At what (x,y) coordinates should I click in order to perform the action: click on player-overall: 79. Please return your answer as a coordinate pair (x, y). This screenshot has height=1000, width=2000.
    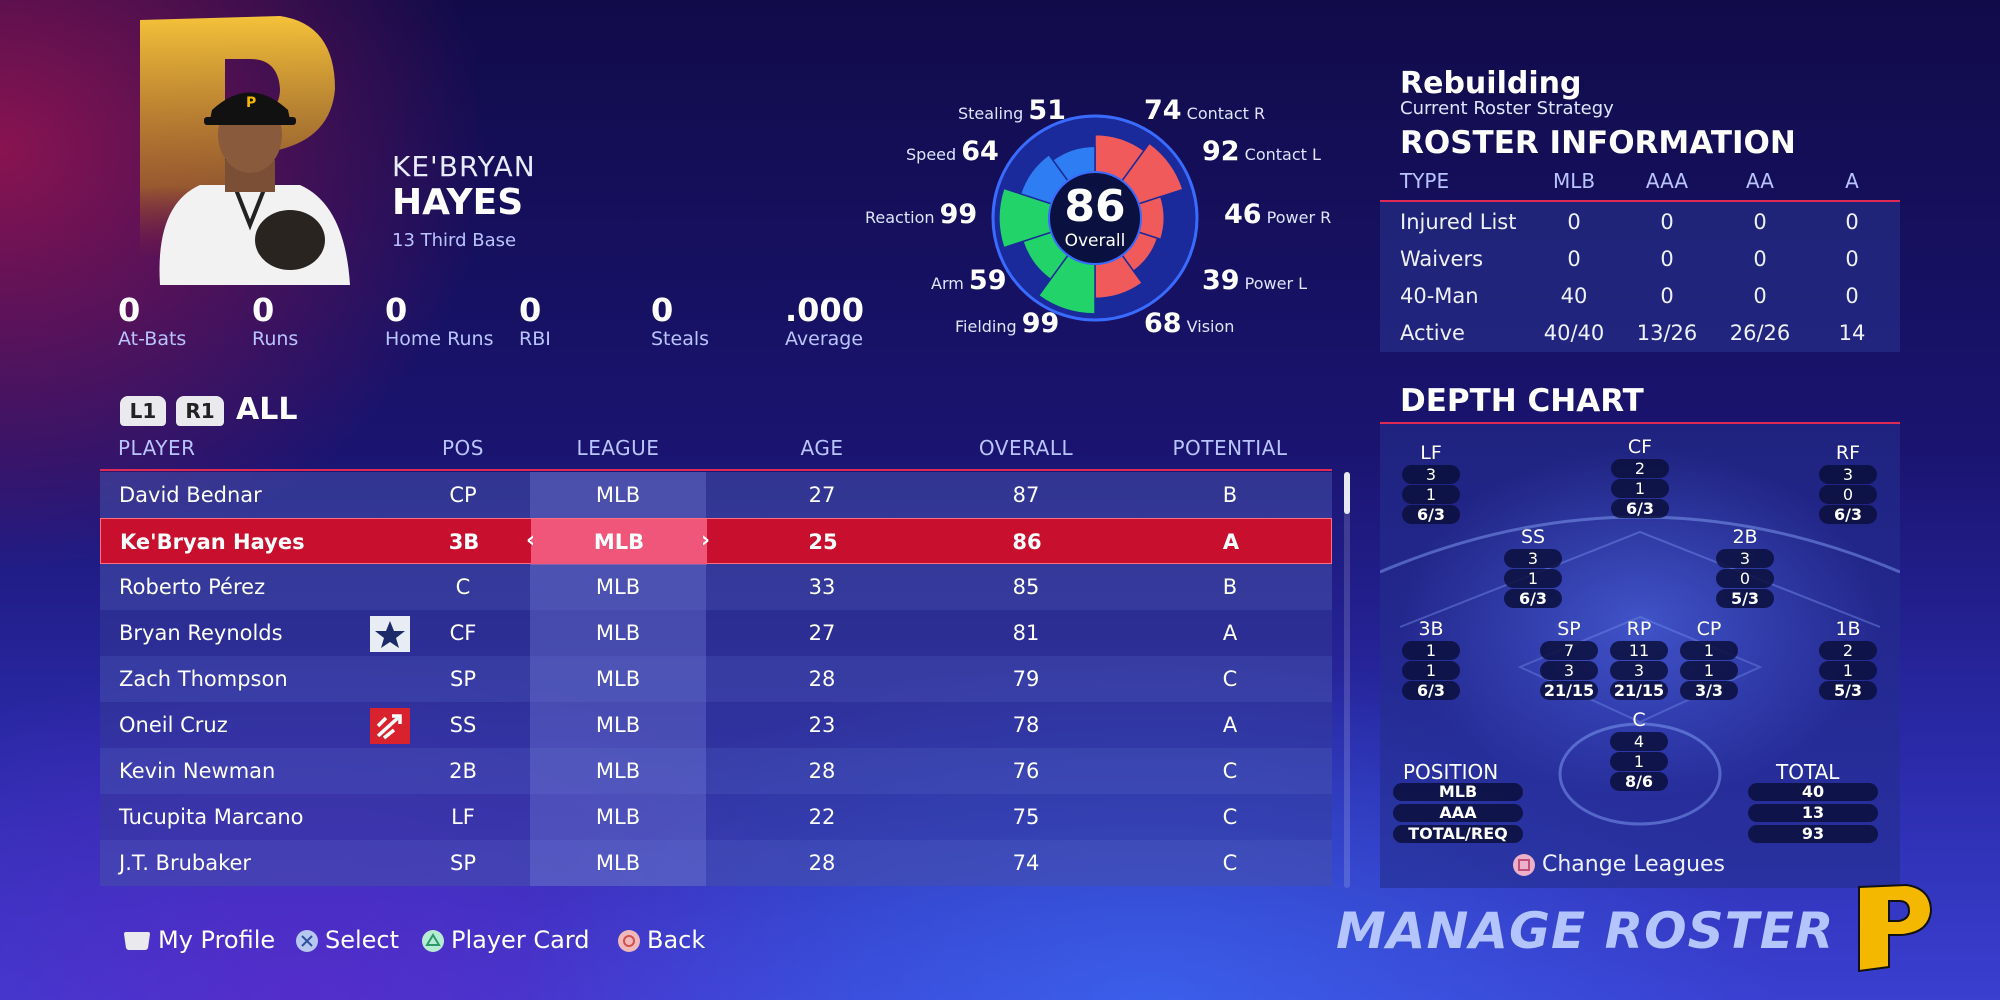
    Looking at the image, I should click on (1026, 679).